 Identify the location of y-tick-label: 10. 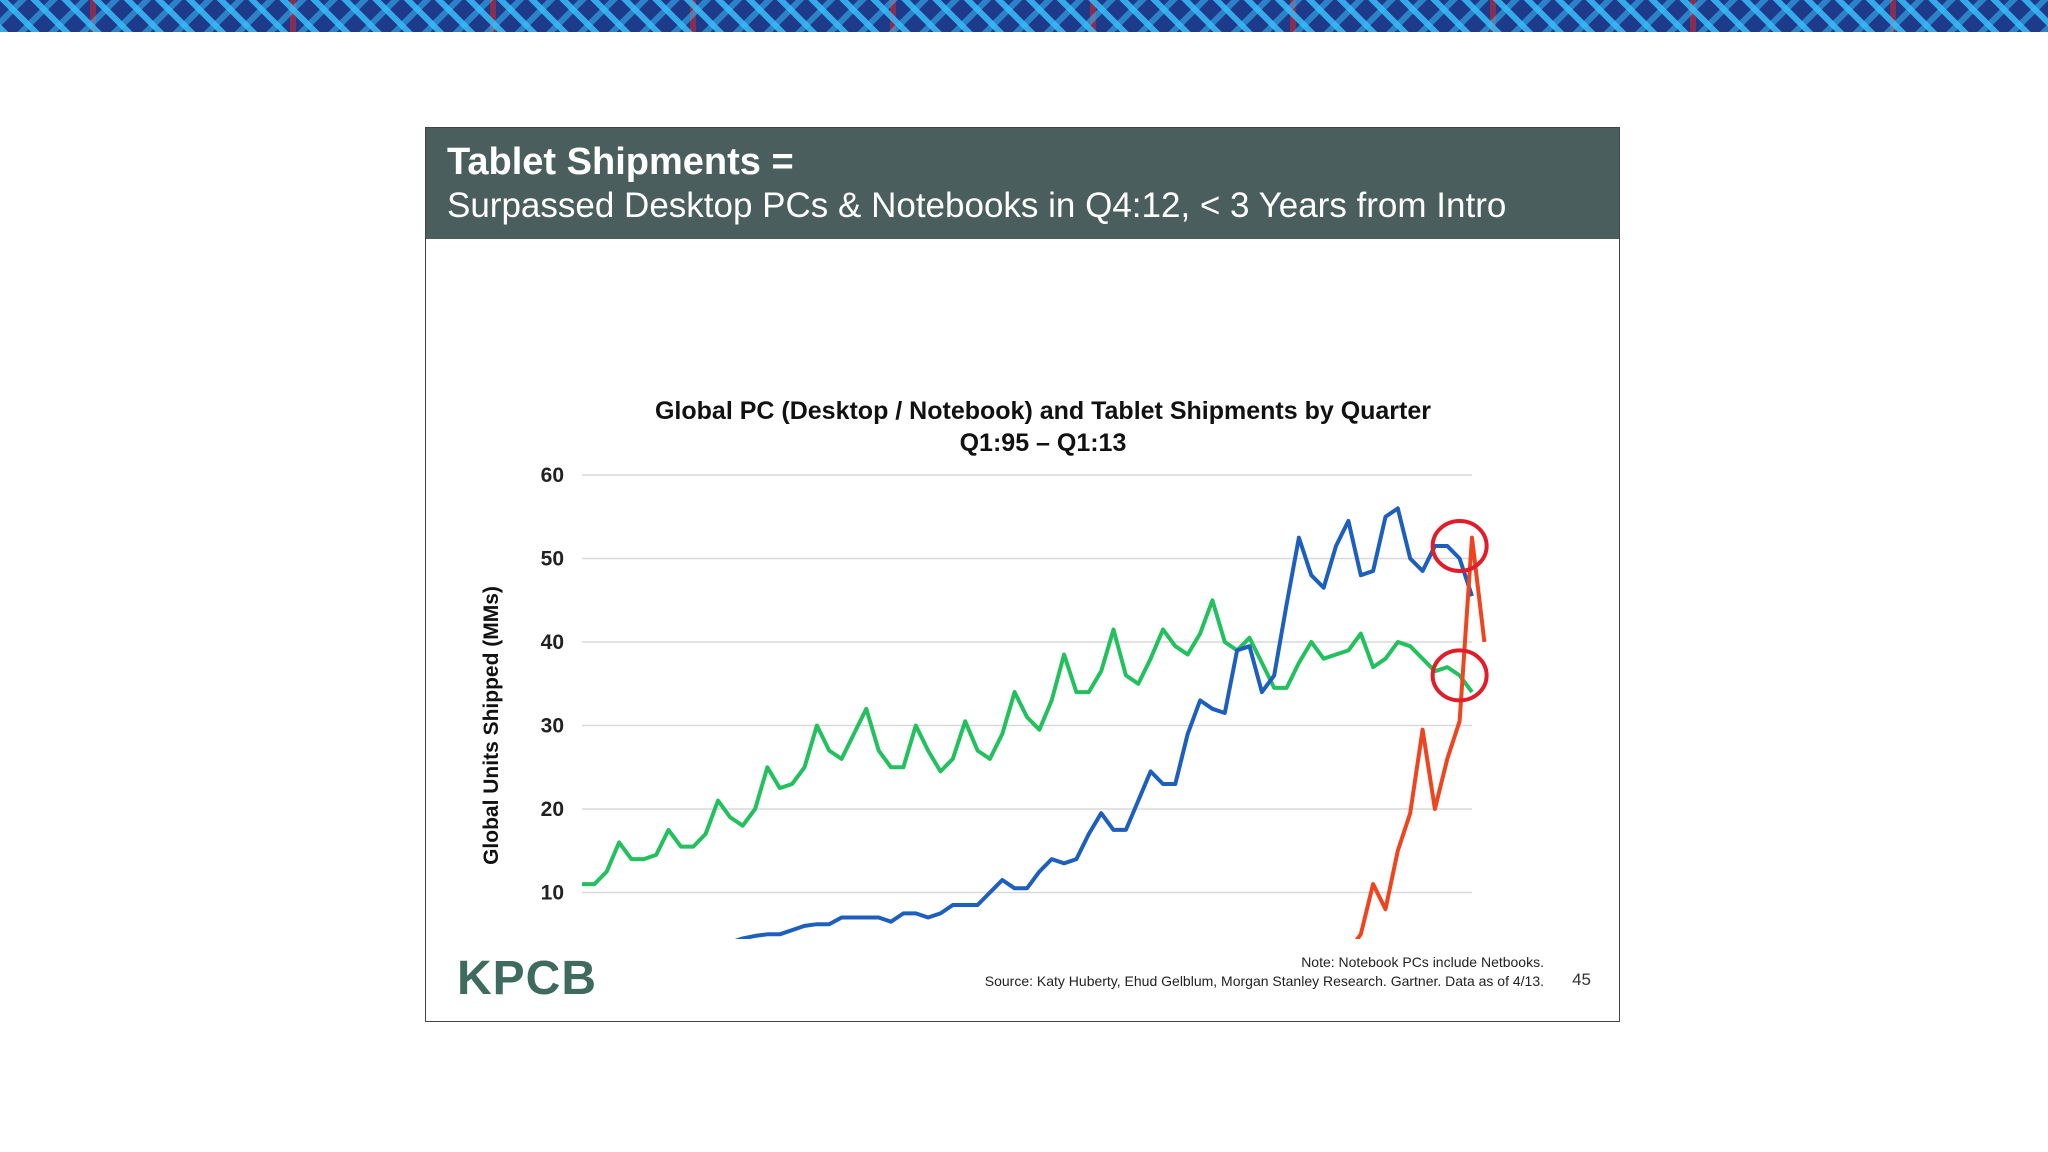
(552, 893).